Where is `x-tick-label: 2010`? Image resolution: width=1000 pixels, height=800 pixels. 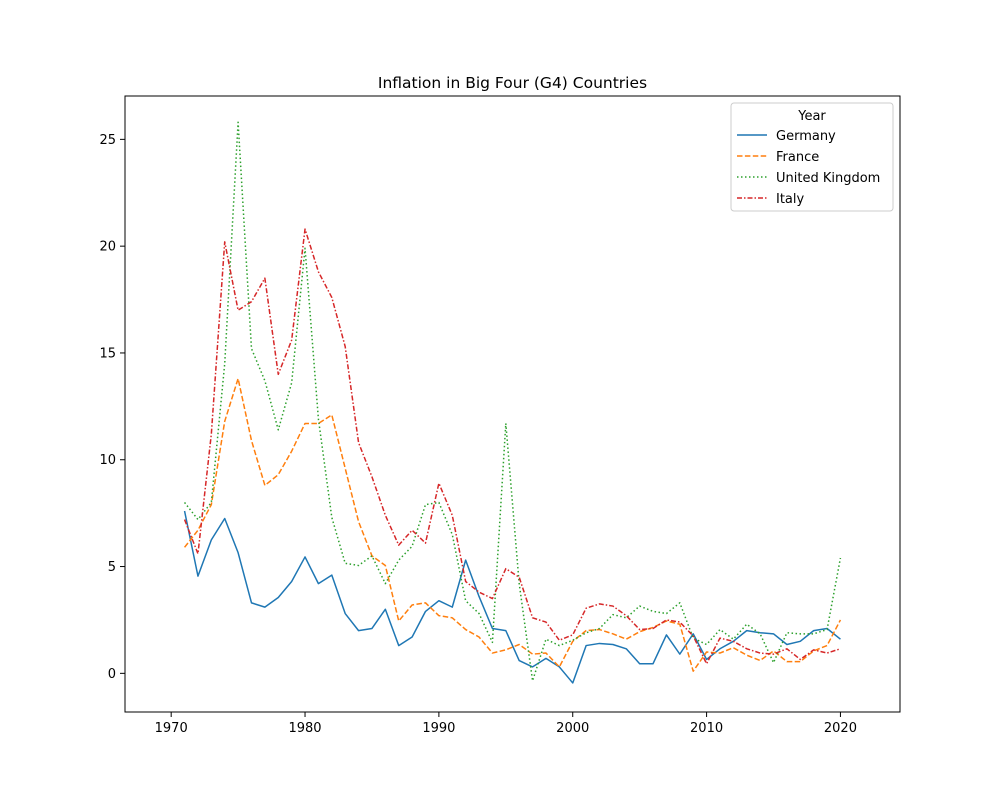 x-tick-label: 2010 is located at coordinates (706, 728).